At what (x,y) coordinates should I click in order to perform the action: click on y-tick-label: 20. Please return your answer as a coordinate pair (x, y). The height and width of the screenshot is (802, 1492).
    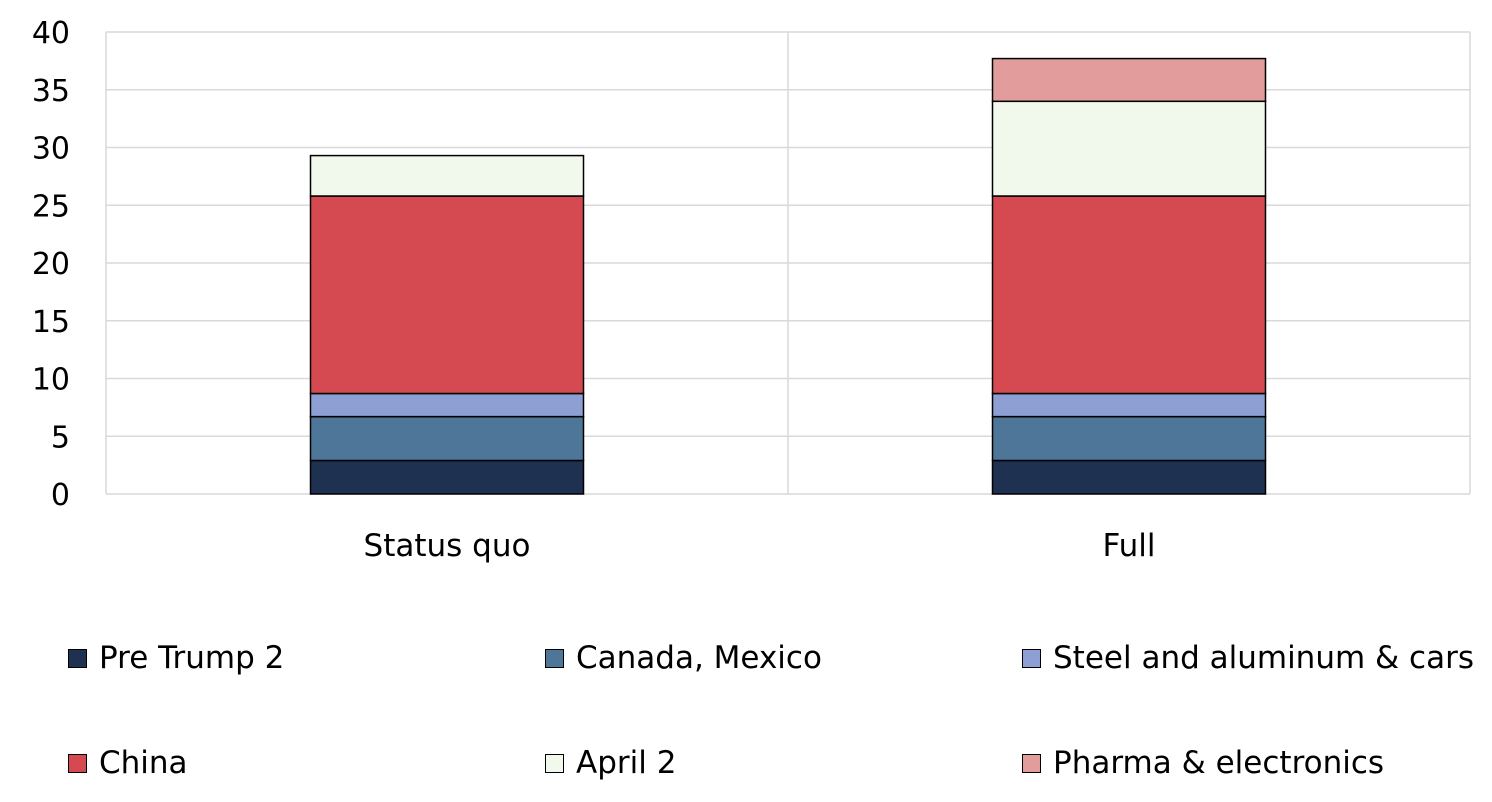
    Looking at the image, I should click on (51, 264).